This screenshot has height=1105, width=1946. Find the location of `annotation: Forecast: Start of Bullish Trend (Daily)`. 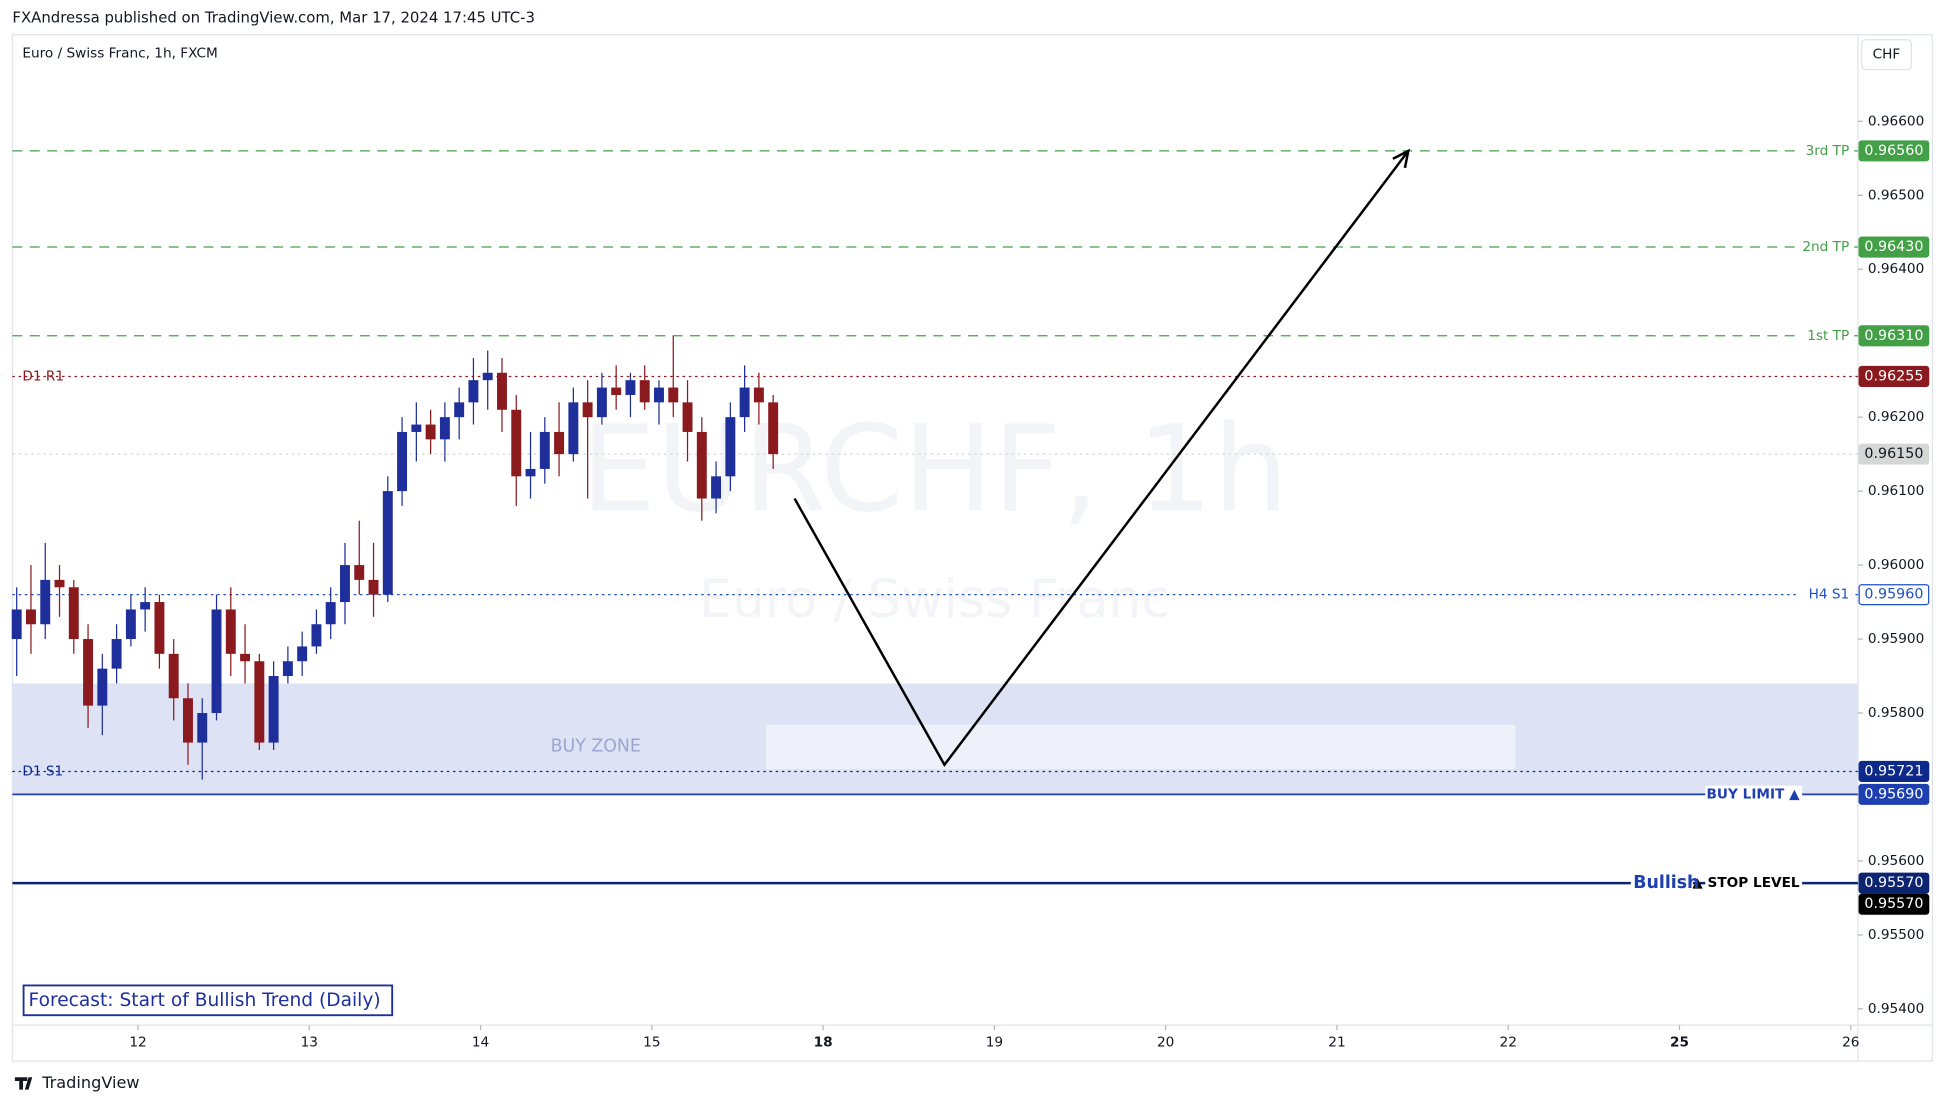

annotation: Forecast: Start of Bullish Trend (Daily) is located at coordinates (205, 1000).